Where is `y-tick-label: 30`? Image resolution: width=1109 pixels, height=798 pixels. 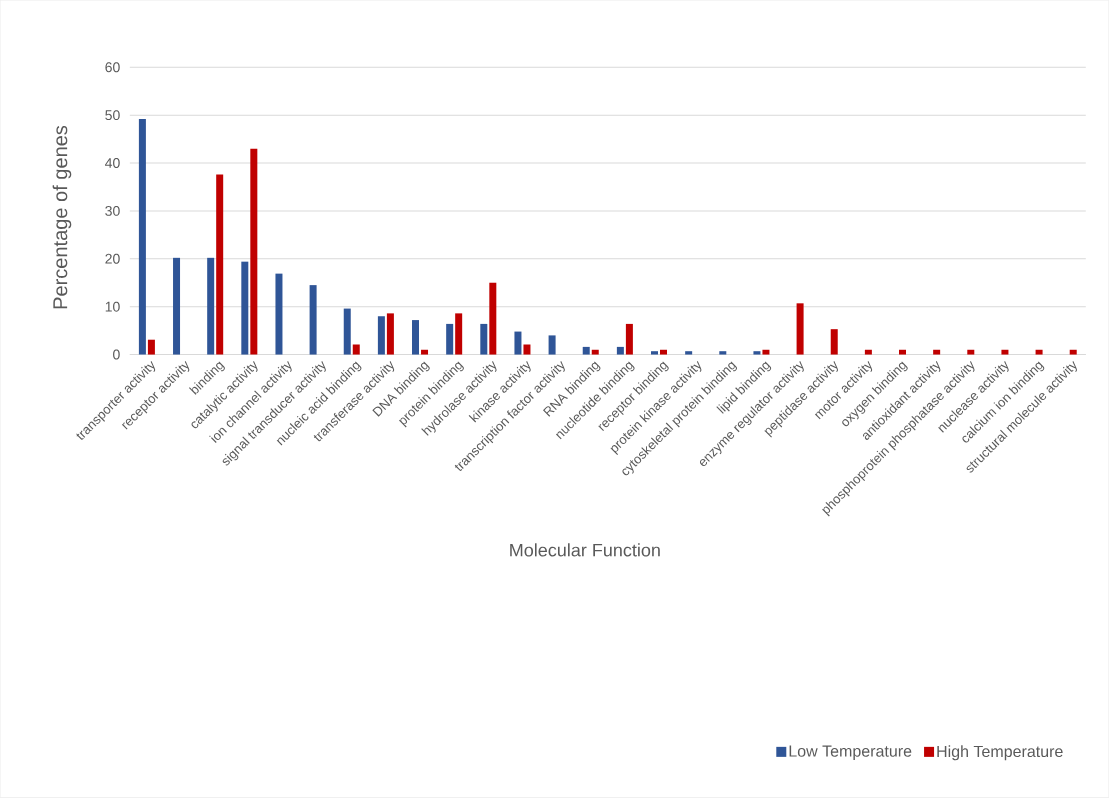 y-tick-label: 30 is located at coordinates (112, 211).